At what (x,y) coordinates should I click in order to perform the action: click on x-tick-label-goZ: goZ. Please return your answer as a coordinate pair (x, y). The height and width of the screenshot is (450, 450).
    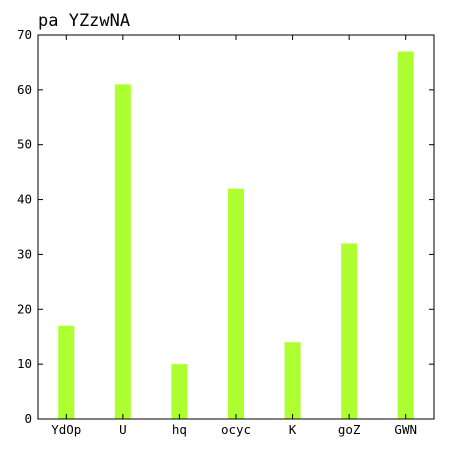
    Looking at the image, I should click on (349, 429).